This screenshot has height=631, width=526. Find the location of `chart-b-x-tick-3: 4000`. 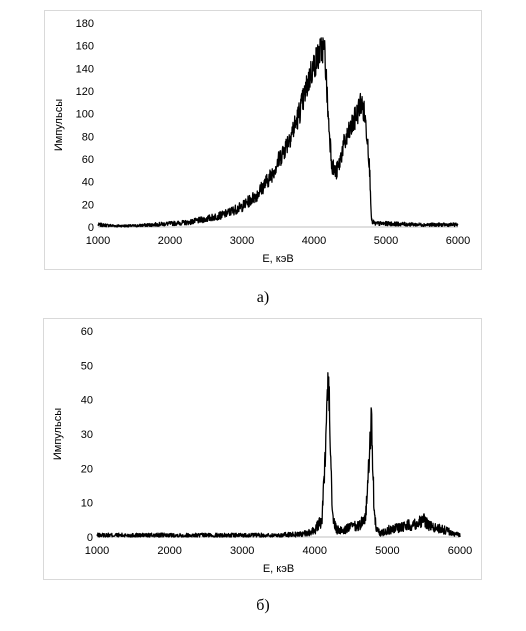

chart-b-x-tick-3: 4000 is located at coordinates (315, 551).